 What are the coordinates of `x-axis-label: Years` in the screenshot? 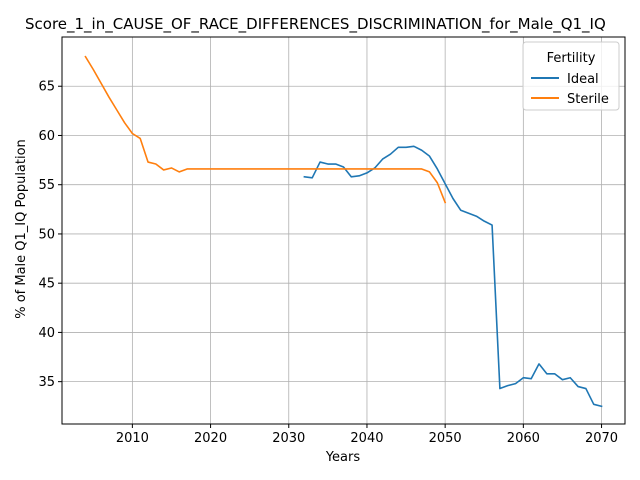 It's located at (343, 457).